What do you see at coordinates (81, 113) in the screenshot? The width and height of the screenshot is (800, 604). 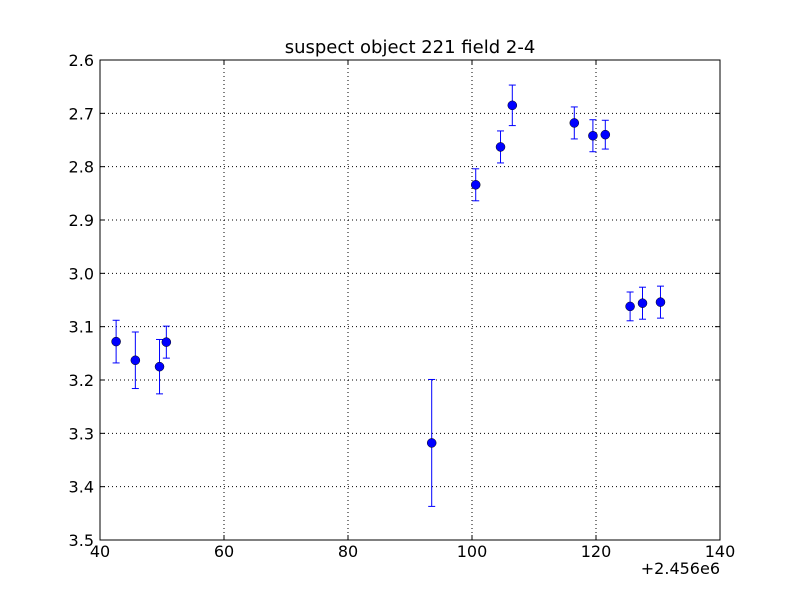 I see `y-tick-label: 2.7` at bounding box center [81, 113].